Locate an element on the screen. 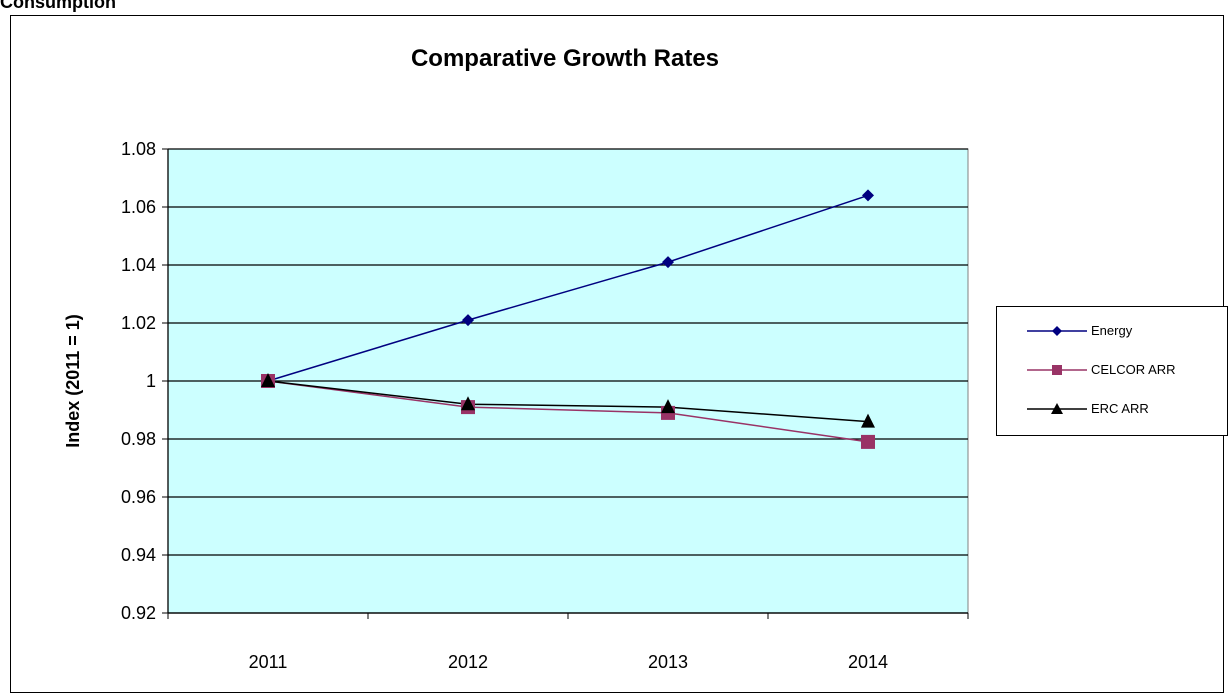  y-tick-label-2: 0.96 is located at coordinates (138, 497).